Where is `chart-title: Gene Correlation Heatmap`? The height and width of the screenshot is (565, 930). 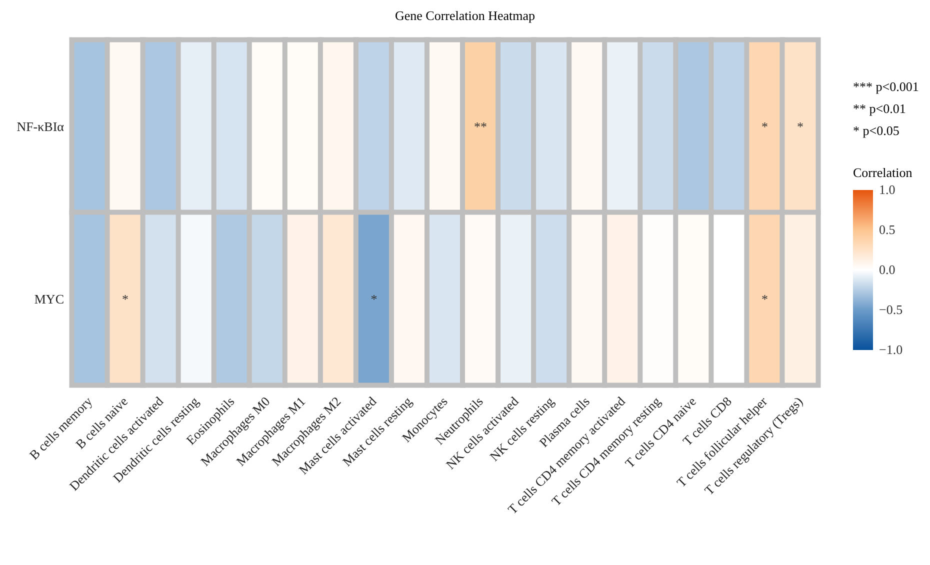
chart-title: Gene Correlation Heatmap is located at coordinates (465, 15).